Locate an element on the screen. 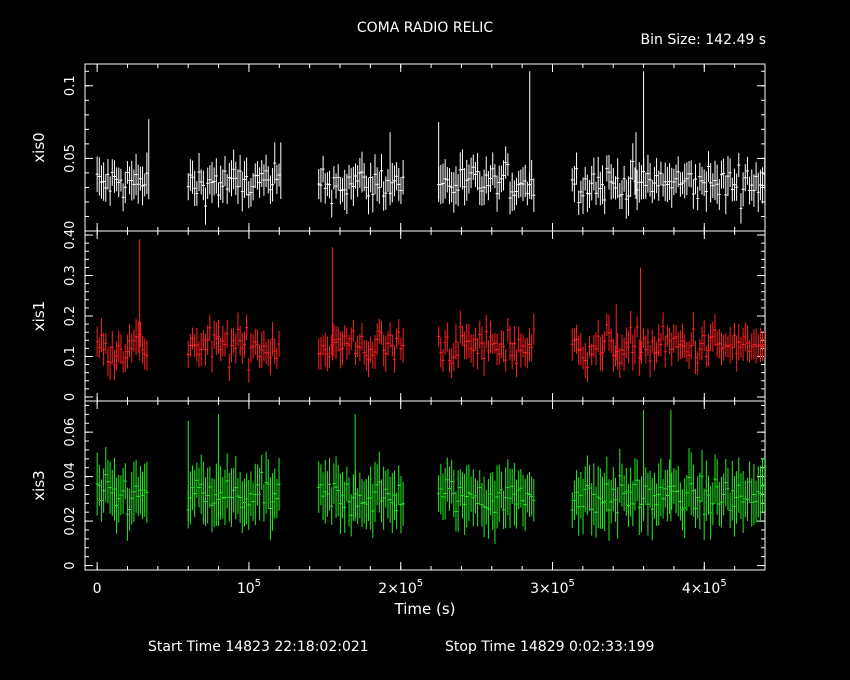 The height and width of the screenshot is (680, 850). y-axis-label-xis1: xis1 is located at coordinates (39, 316).